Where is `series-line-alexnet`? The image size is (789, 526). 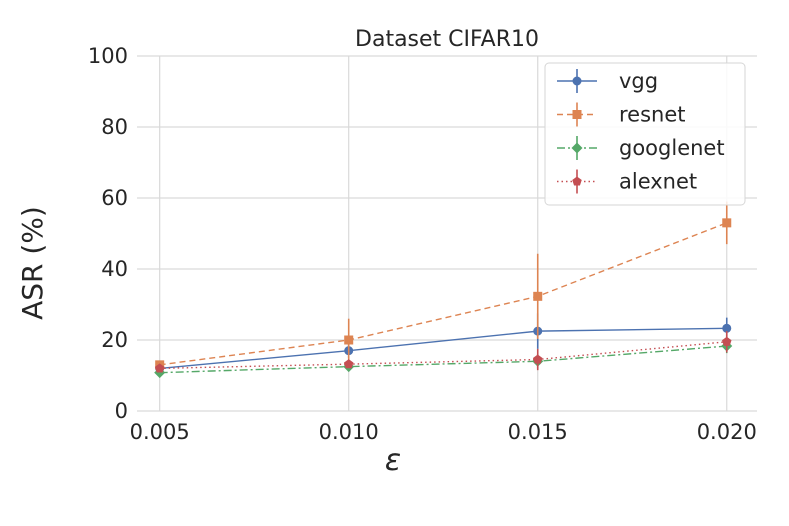 series-line-alexnet is located at coordinates (443, 355).